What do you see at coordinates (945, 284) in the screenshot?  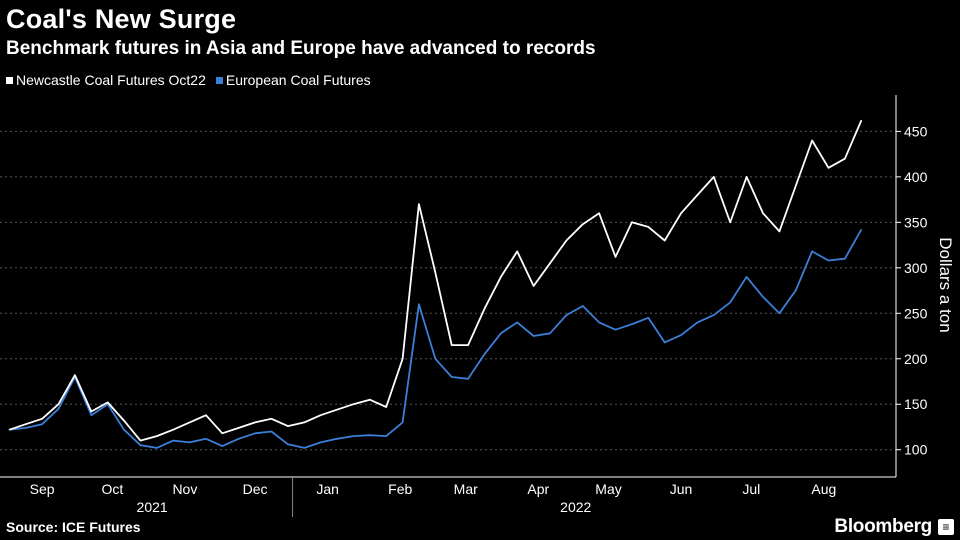 I see `y-axis-label: Dollars a ton` at bounding box center [945, 284].